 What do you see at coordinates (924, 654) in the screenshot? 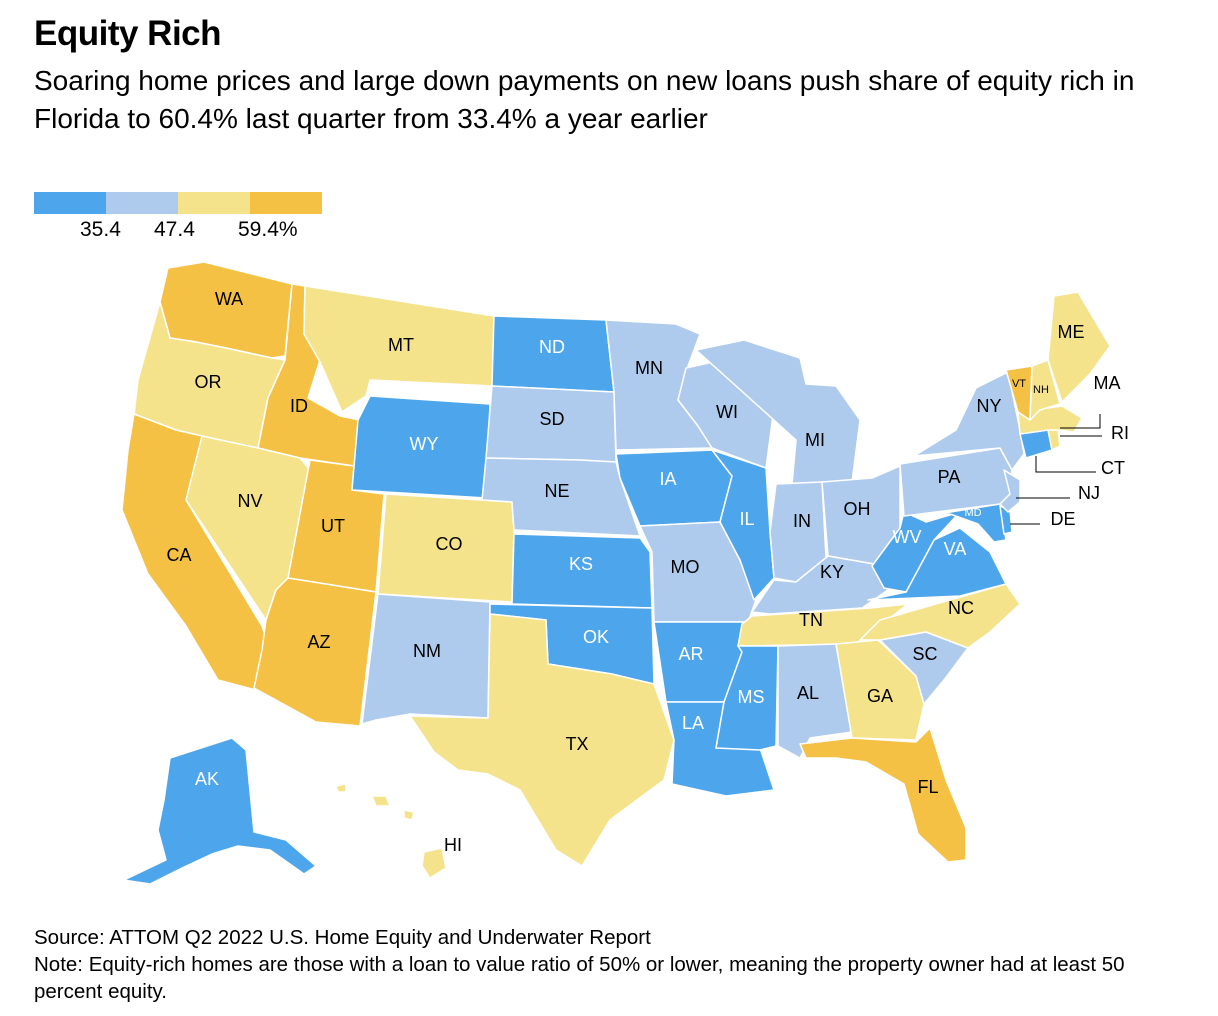
I see `state-label-SC: SC` at bounding box center [924, 654].